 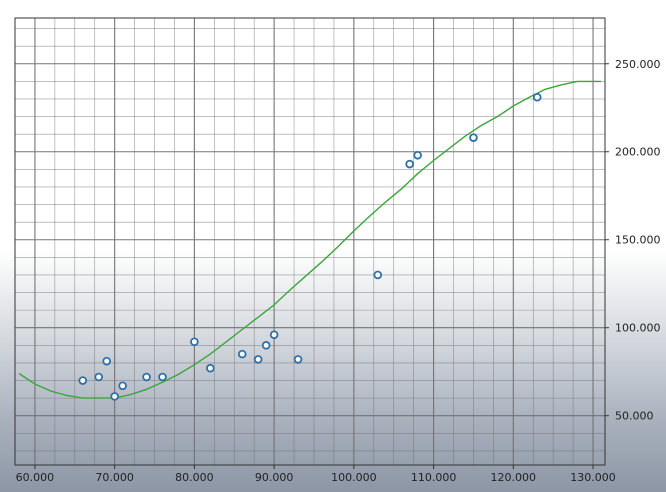 What do you see at coordinates (194, 477) in the screenshot?
I see `x-tick-label: 80.000` at bounding box center [194, 477].